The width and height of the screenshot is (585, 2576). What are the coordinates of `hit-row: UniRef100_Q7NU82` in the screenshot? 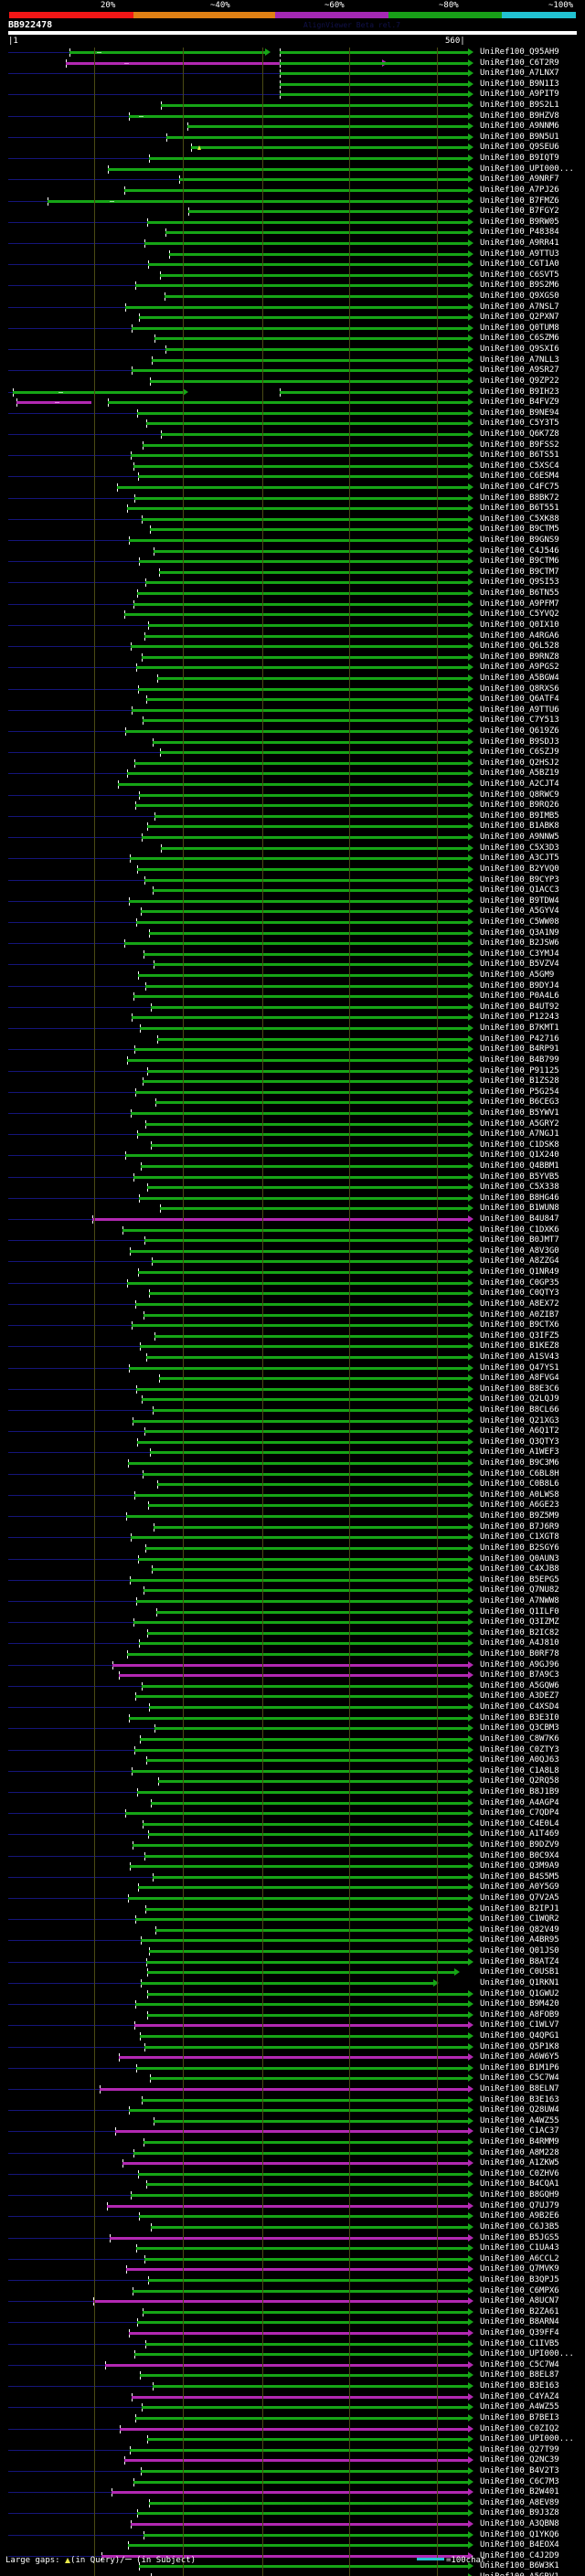 It's located at (293, 1590).